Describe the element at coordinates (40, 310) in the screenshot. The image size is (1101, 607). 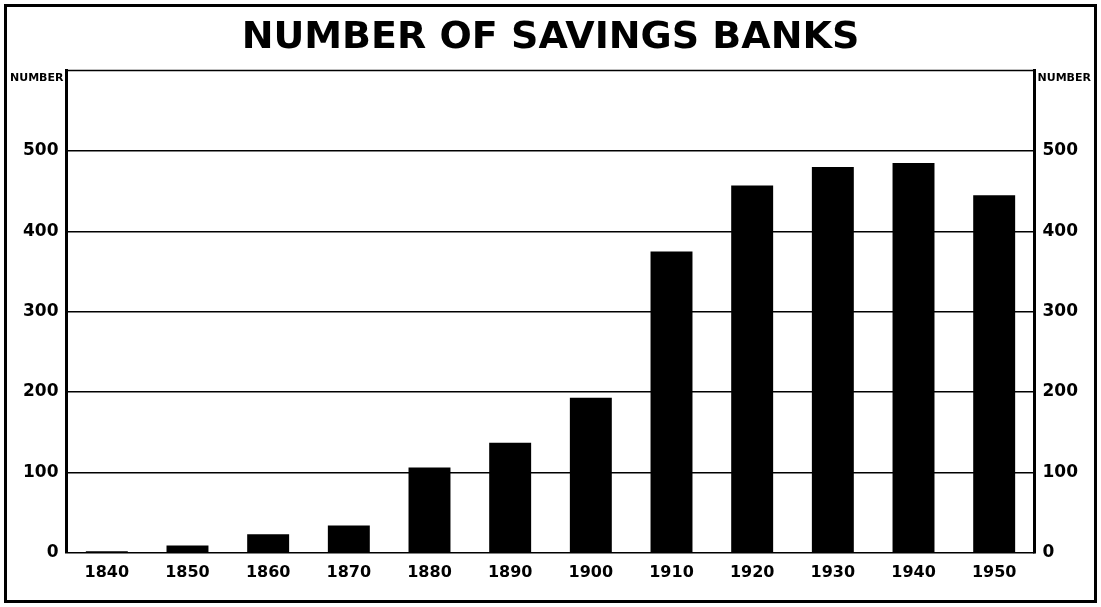
I see `y-tick-label: 300` at that location.